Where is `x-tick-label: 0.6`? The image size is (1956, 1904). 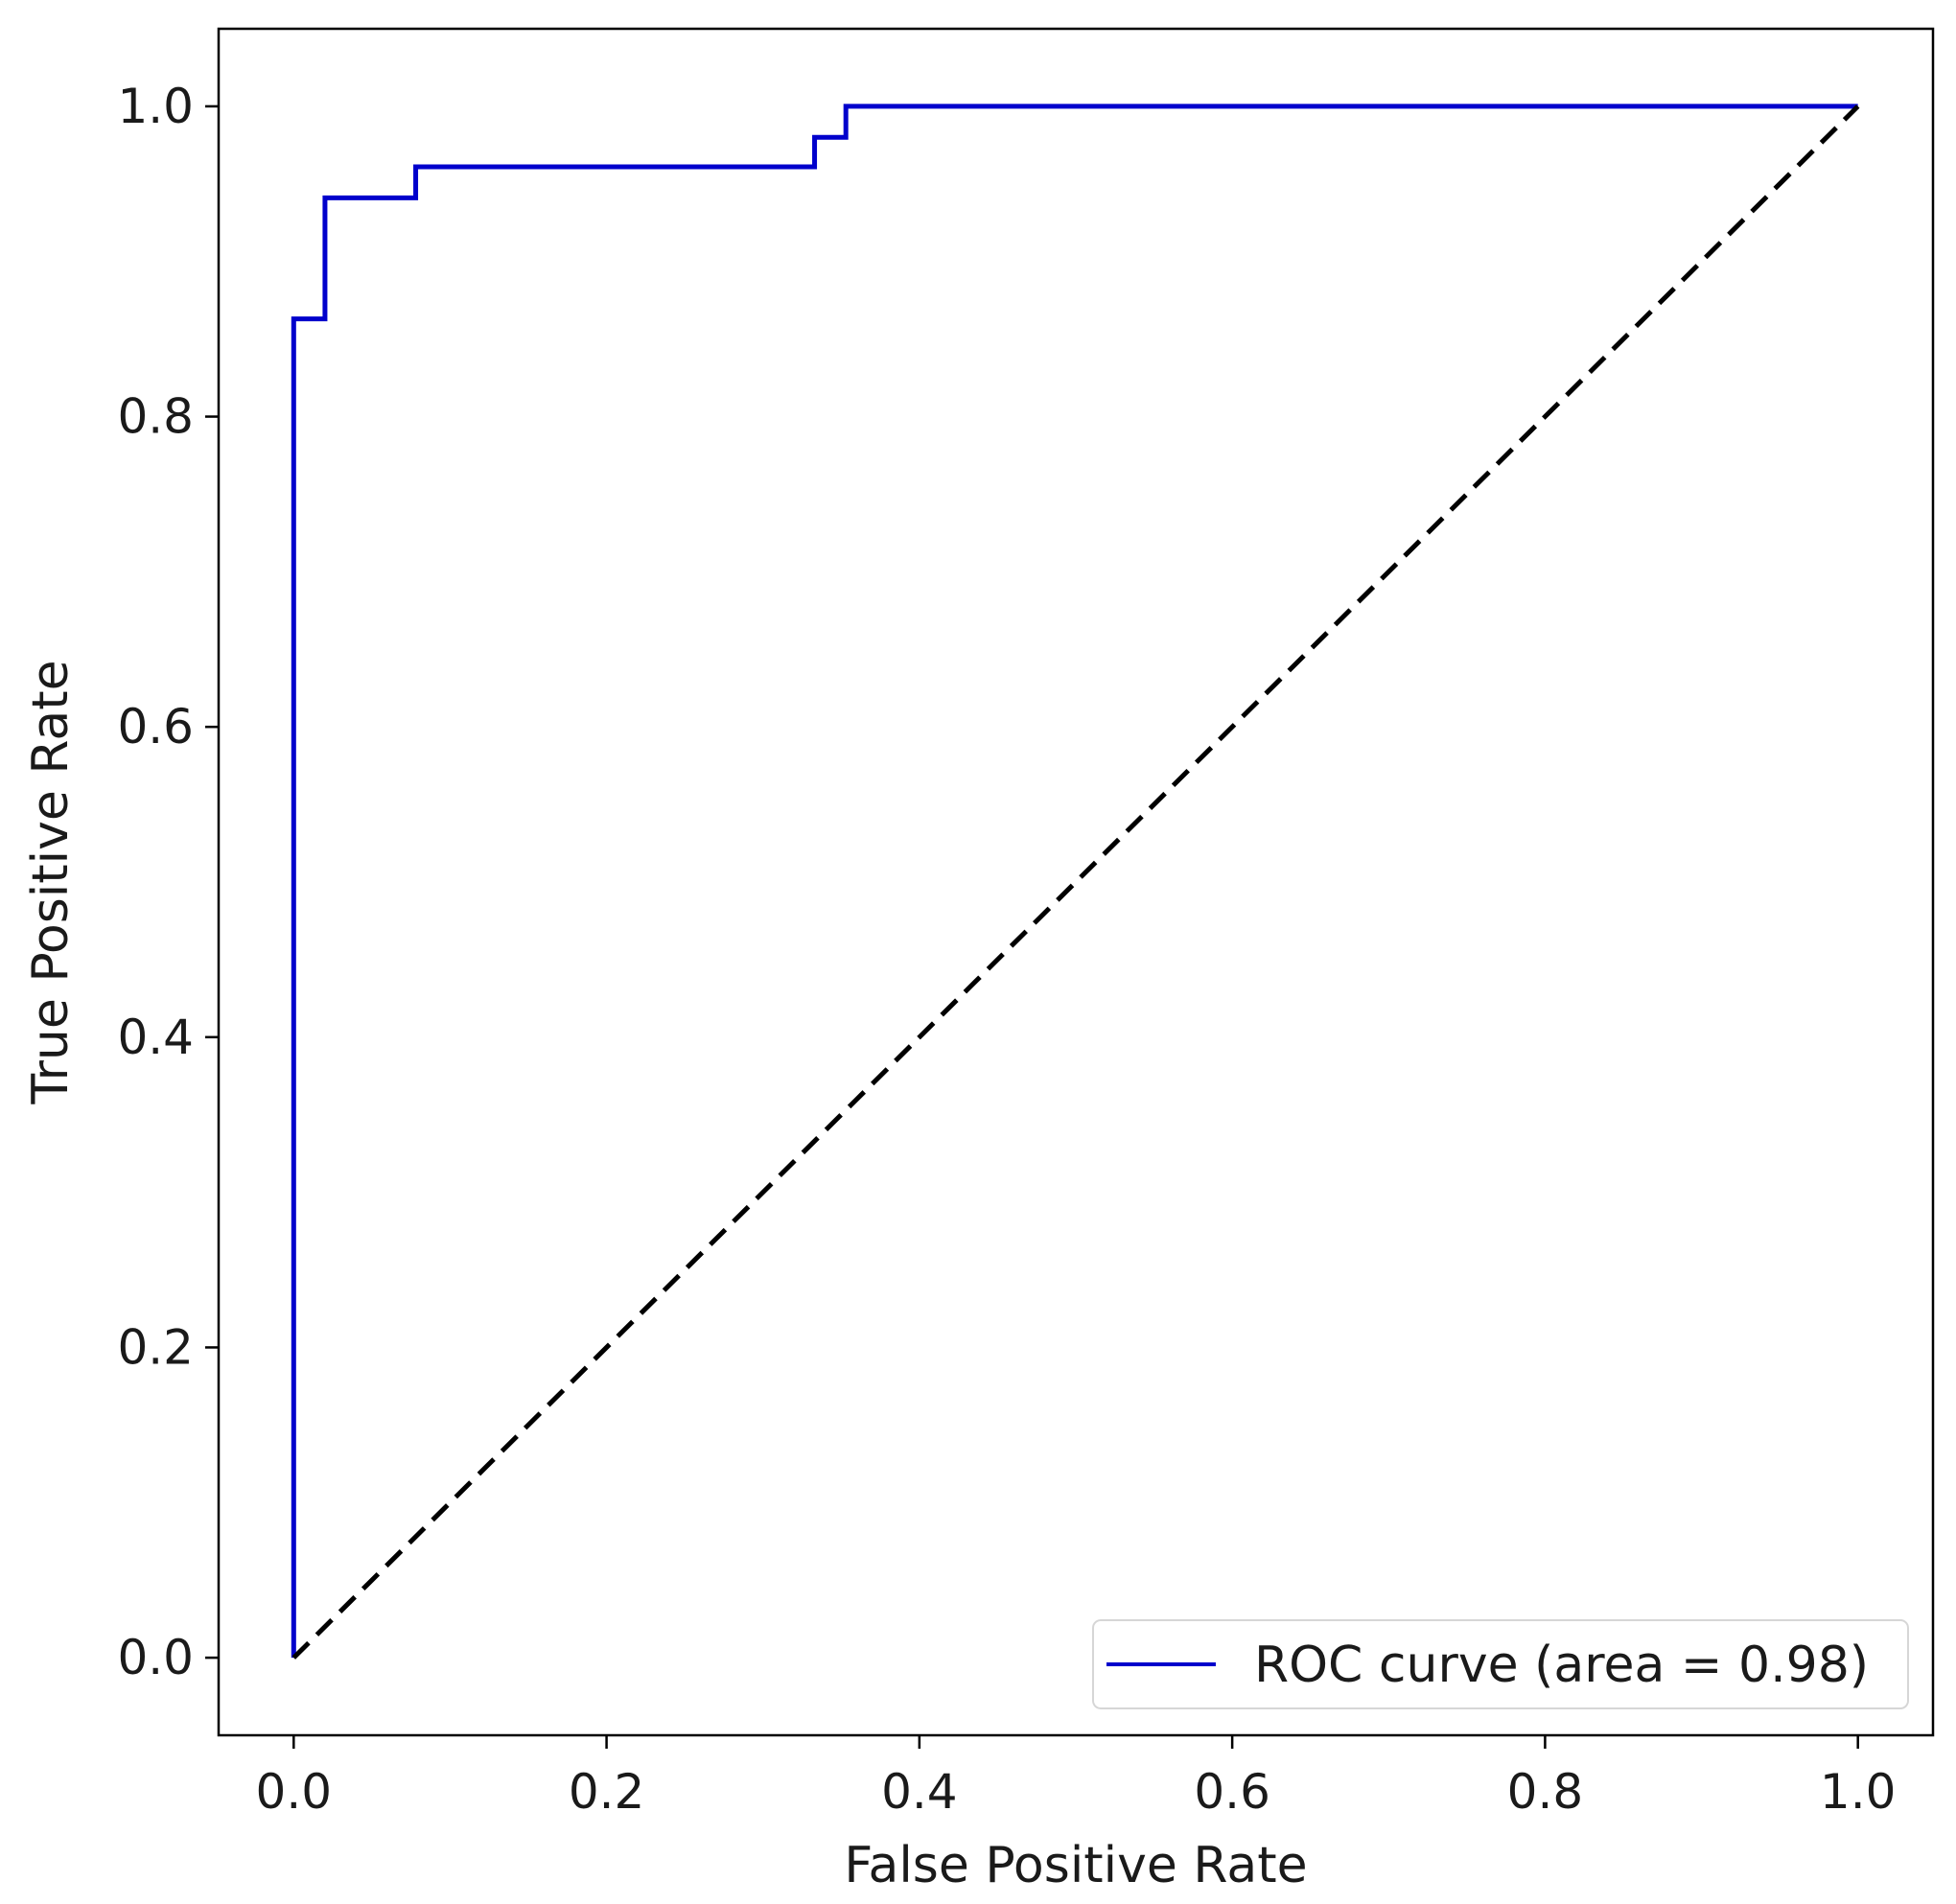
x-tick-label: 0.6 is located at coordinates (1232, 1792).